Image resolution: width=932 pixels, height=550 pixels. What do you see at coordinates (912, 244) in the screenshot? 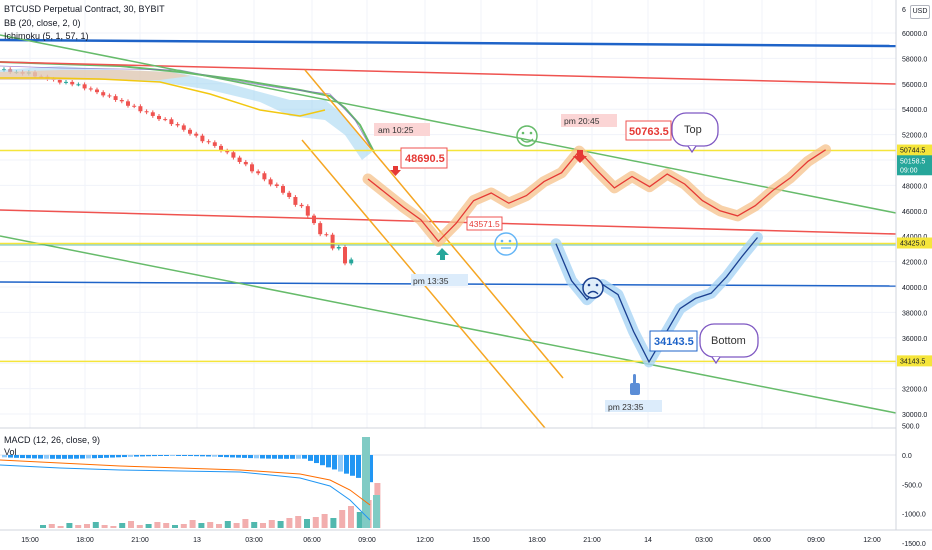
I see `price-tag-value: 43425.0` at bounding box center [912, 244].